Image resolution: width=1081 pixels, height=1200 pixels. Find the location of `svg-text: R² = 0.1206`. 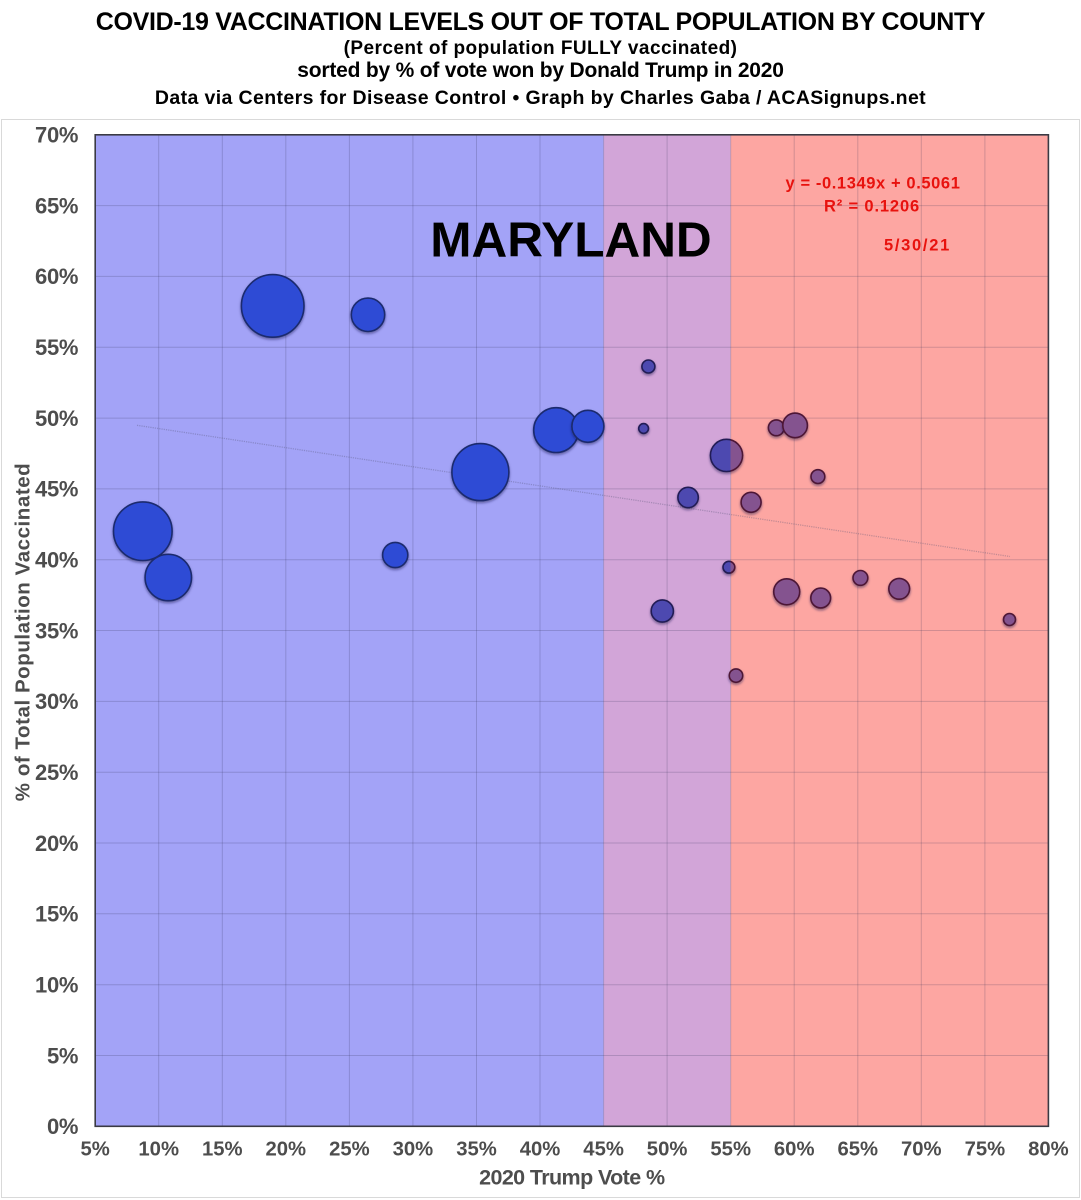

svg-text: R² = 0.1206 is located at coordinates (872, 206).